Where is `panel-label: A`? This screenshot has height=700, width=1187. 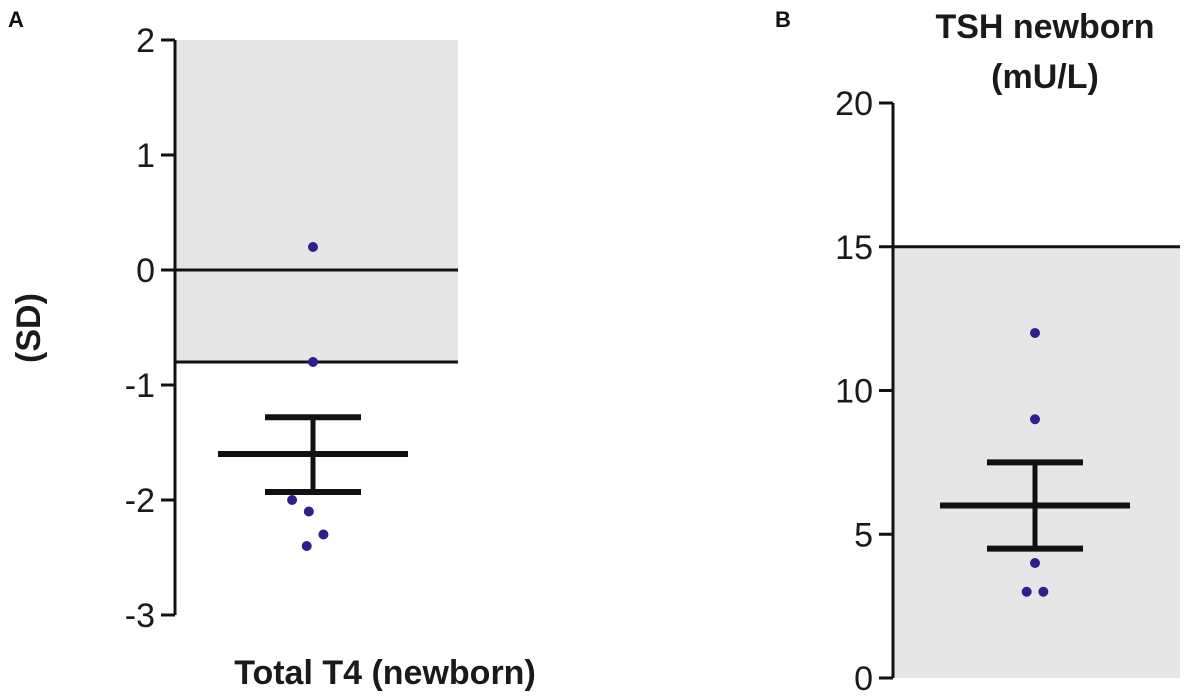 panel-label: A is located at coordinates (16, 19).